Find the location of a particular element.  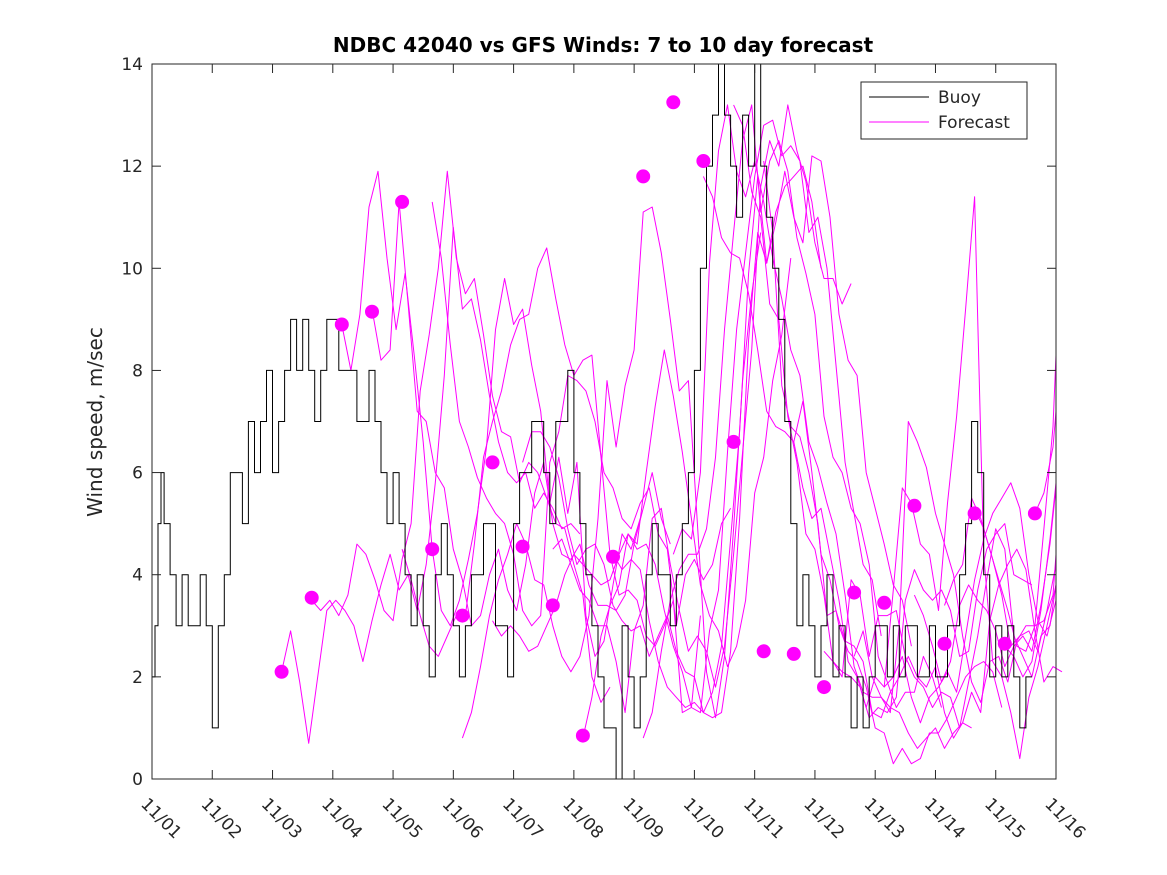

legend-buoy-label: Buoy is located at coordinates (959, 98).